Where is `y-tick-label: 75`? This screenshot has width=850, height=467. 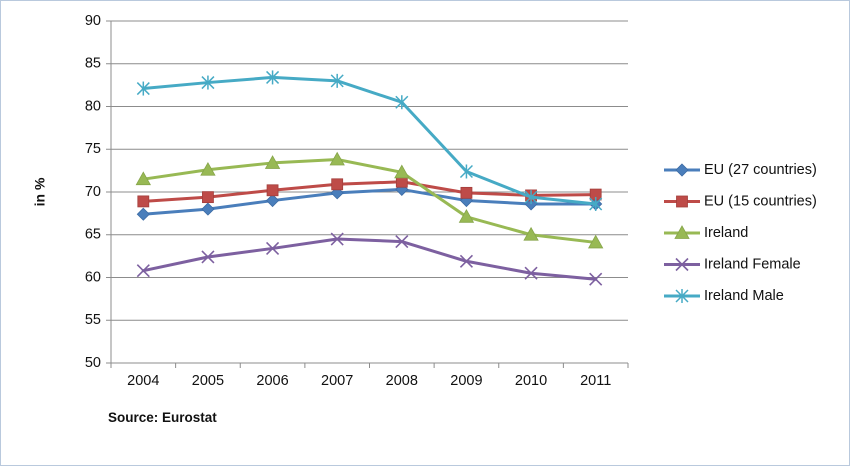 y-tick-label: 75 is located at coordinates (93, 149).